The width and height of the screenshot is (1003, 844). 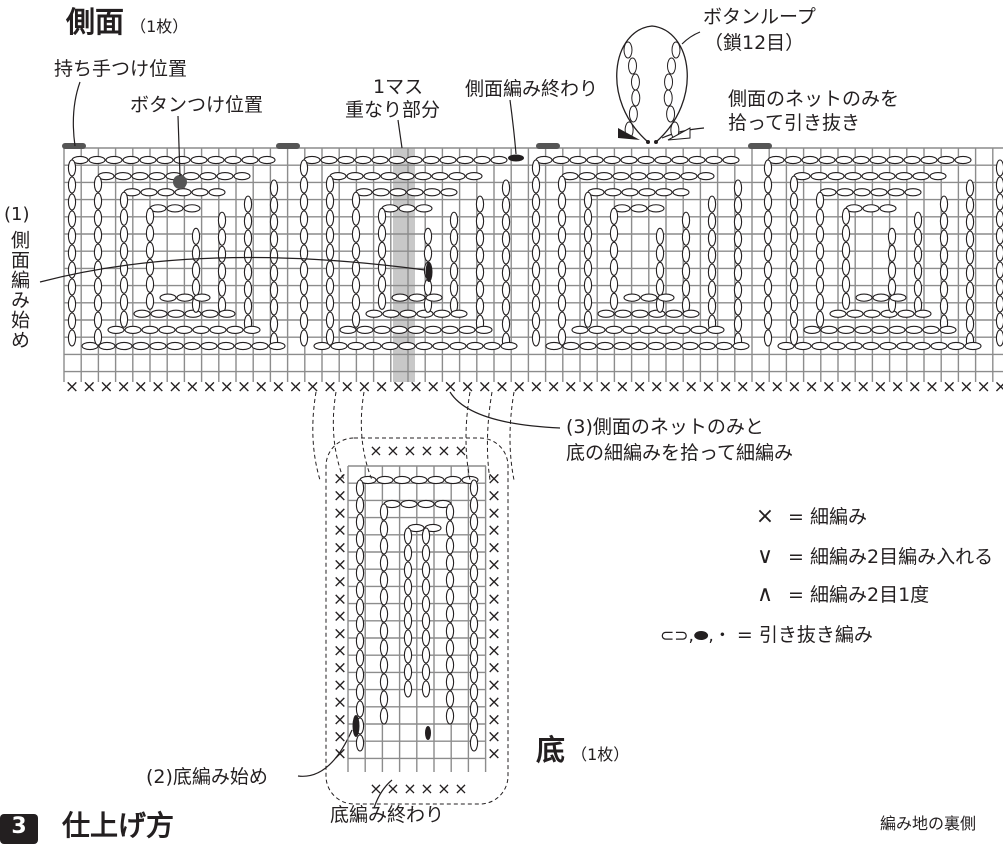 What do you see at coordinates (288, 146) in the screenshot?
I see `handle-marker` at bounding box center [288, 146].